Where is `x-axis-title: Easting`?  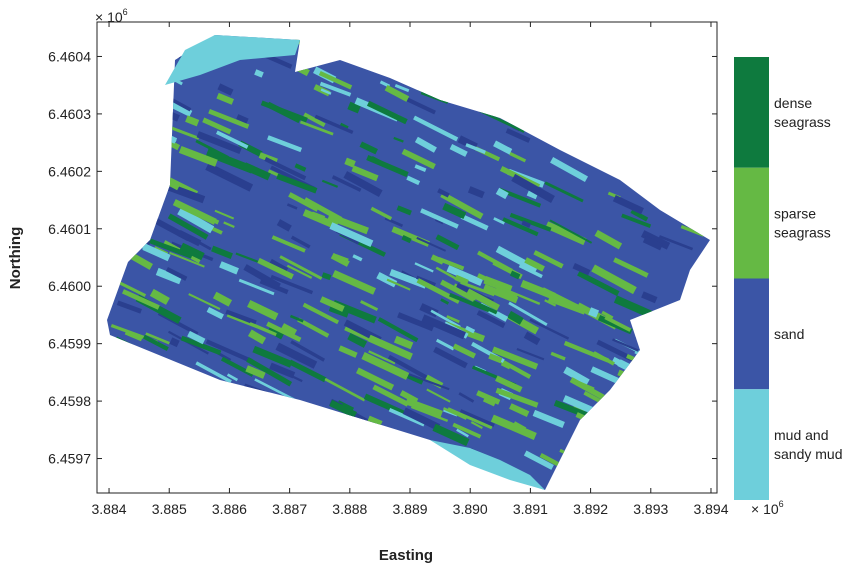
x-axis-title: Easting is located at coordinates (406, 555).